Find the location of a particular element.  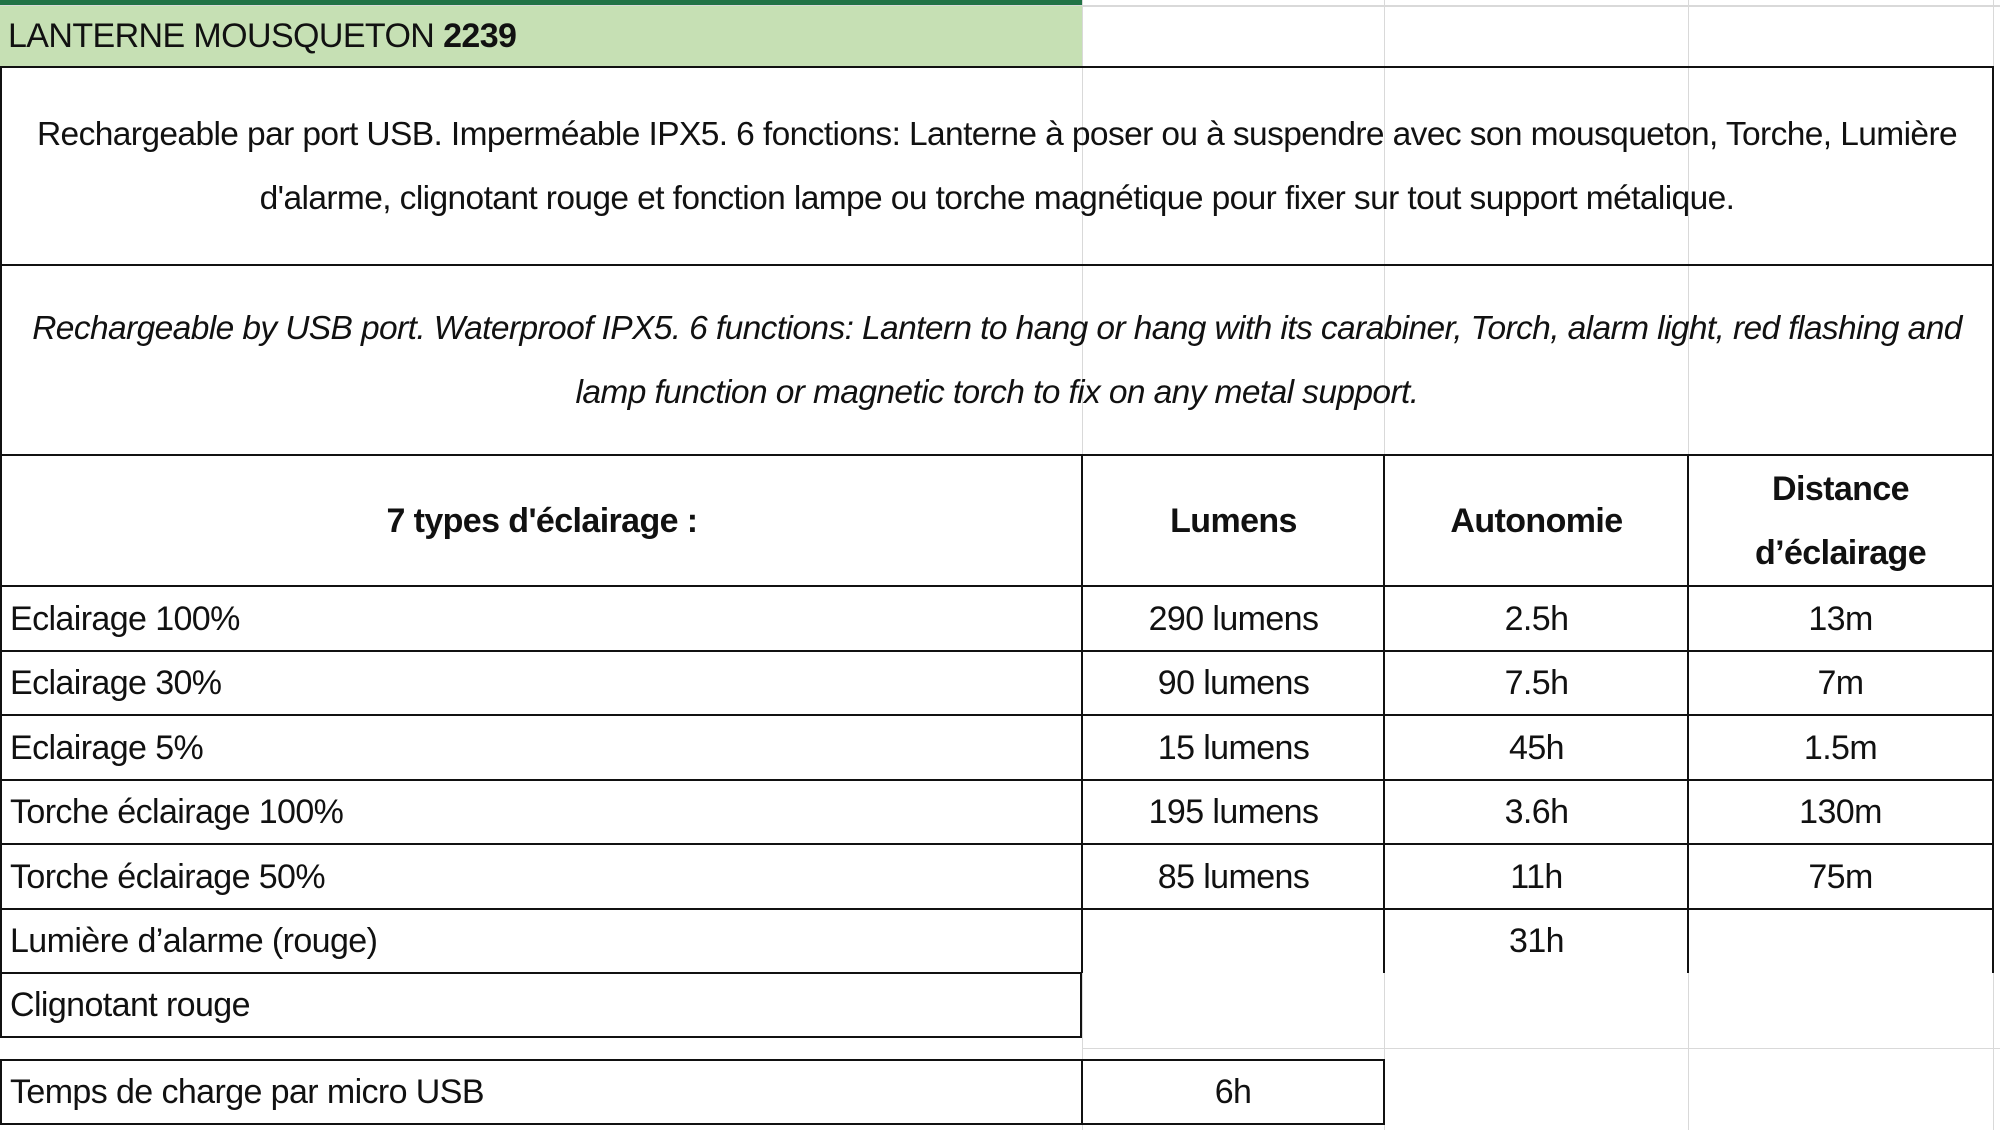

header-types: 7 types d'éclairage : is located at coordinates (541, 520).